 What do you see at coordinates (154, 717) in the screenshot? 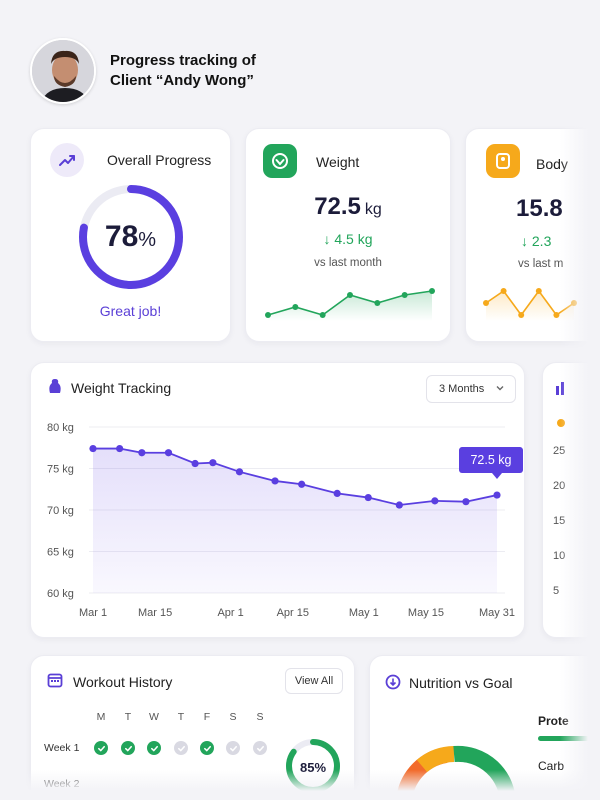
I see `day-header: W` at bounding box center [154, 717].